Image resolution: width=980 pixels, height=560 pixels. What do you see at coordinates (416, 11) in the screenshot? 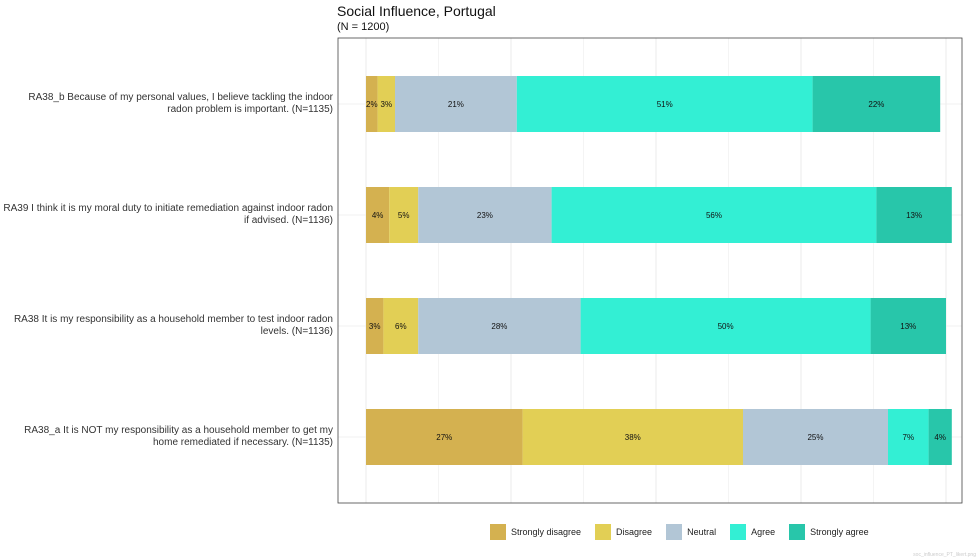
I see `chart-title: Social Influence, Portugal` at bounding box center [416, 11].